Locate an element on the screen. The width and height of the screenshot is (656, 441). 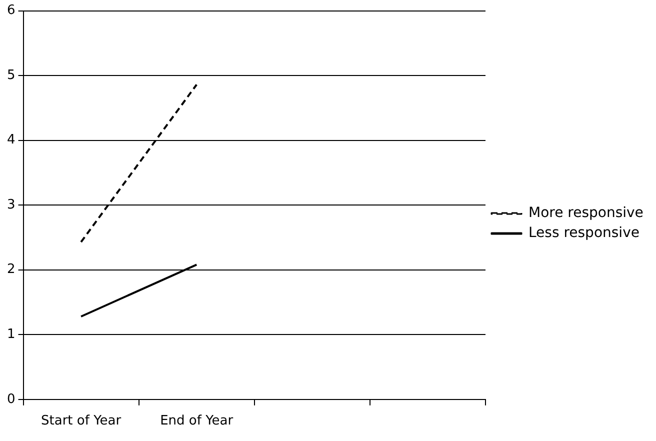
y-tick-label: 5 is located at coordinates (11, 75).